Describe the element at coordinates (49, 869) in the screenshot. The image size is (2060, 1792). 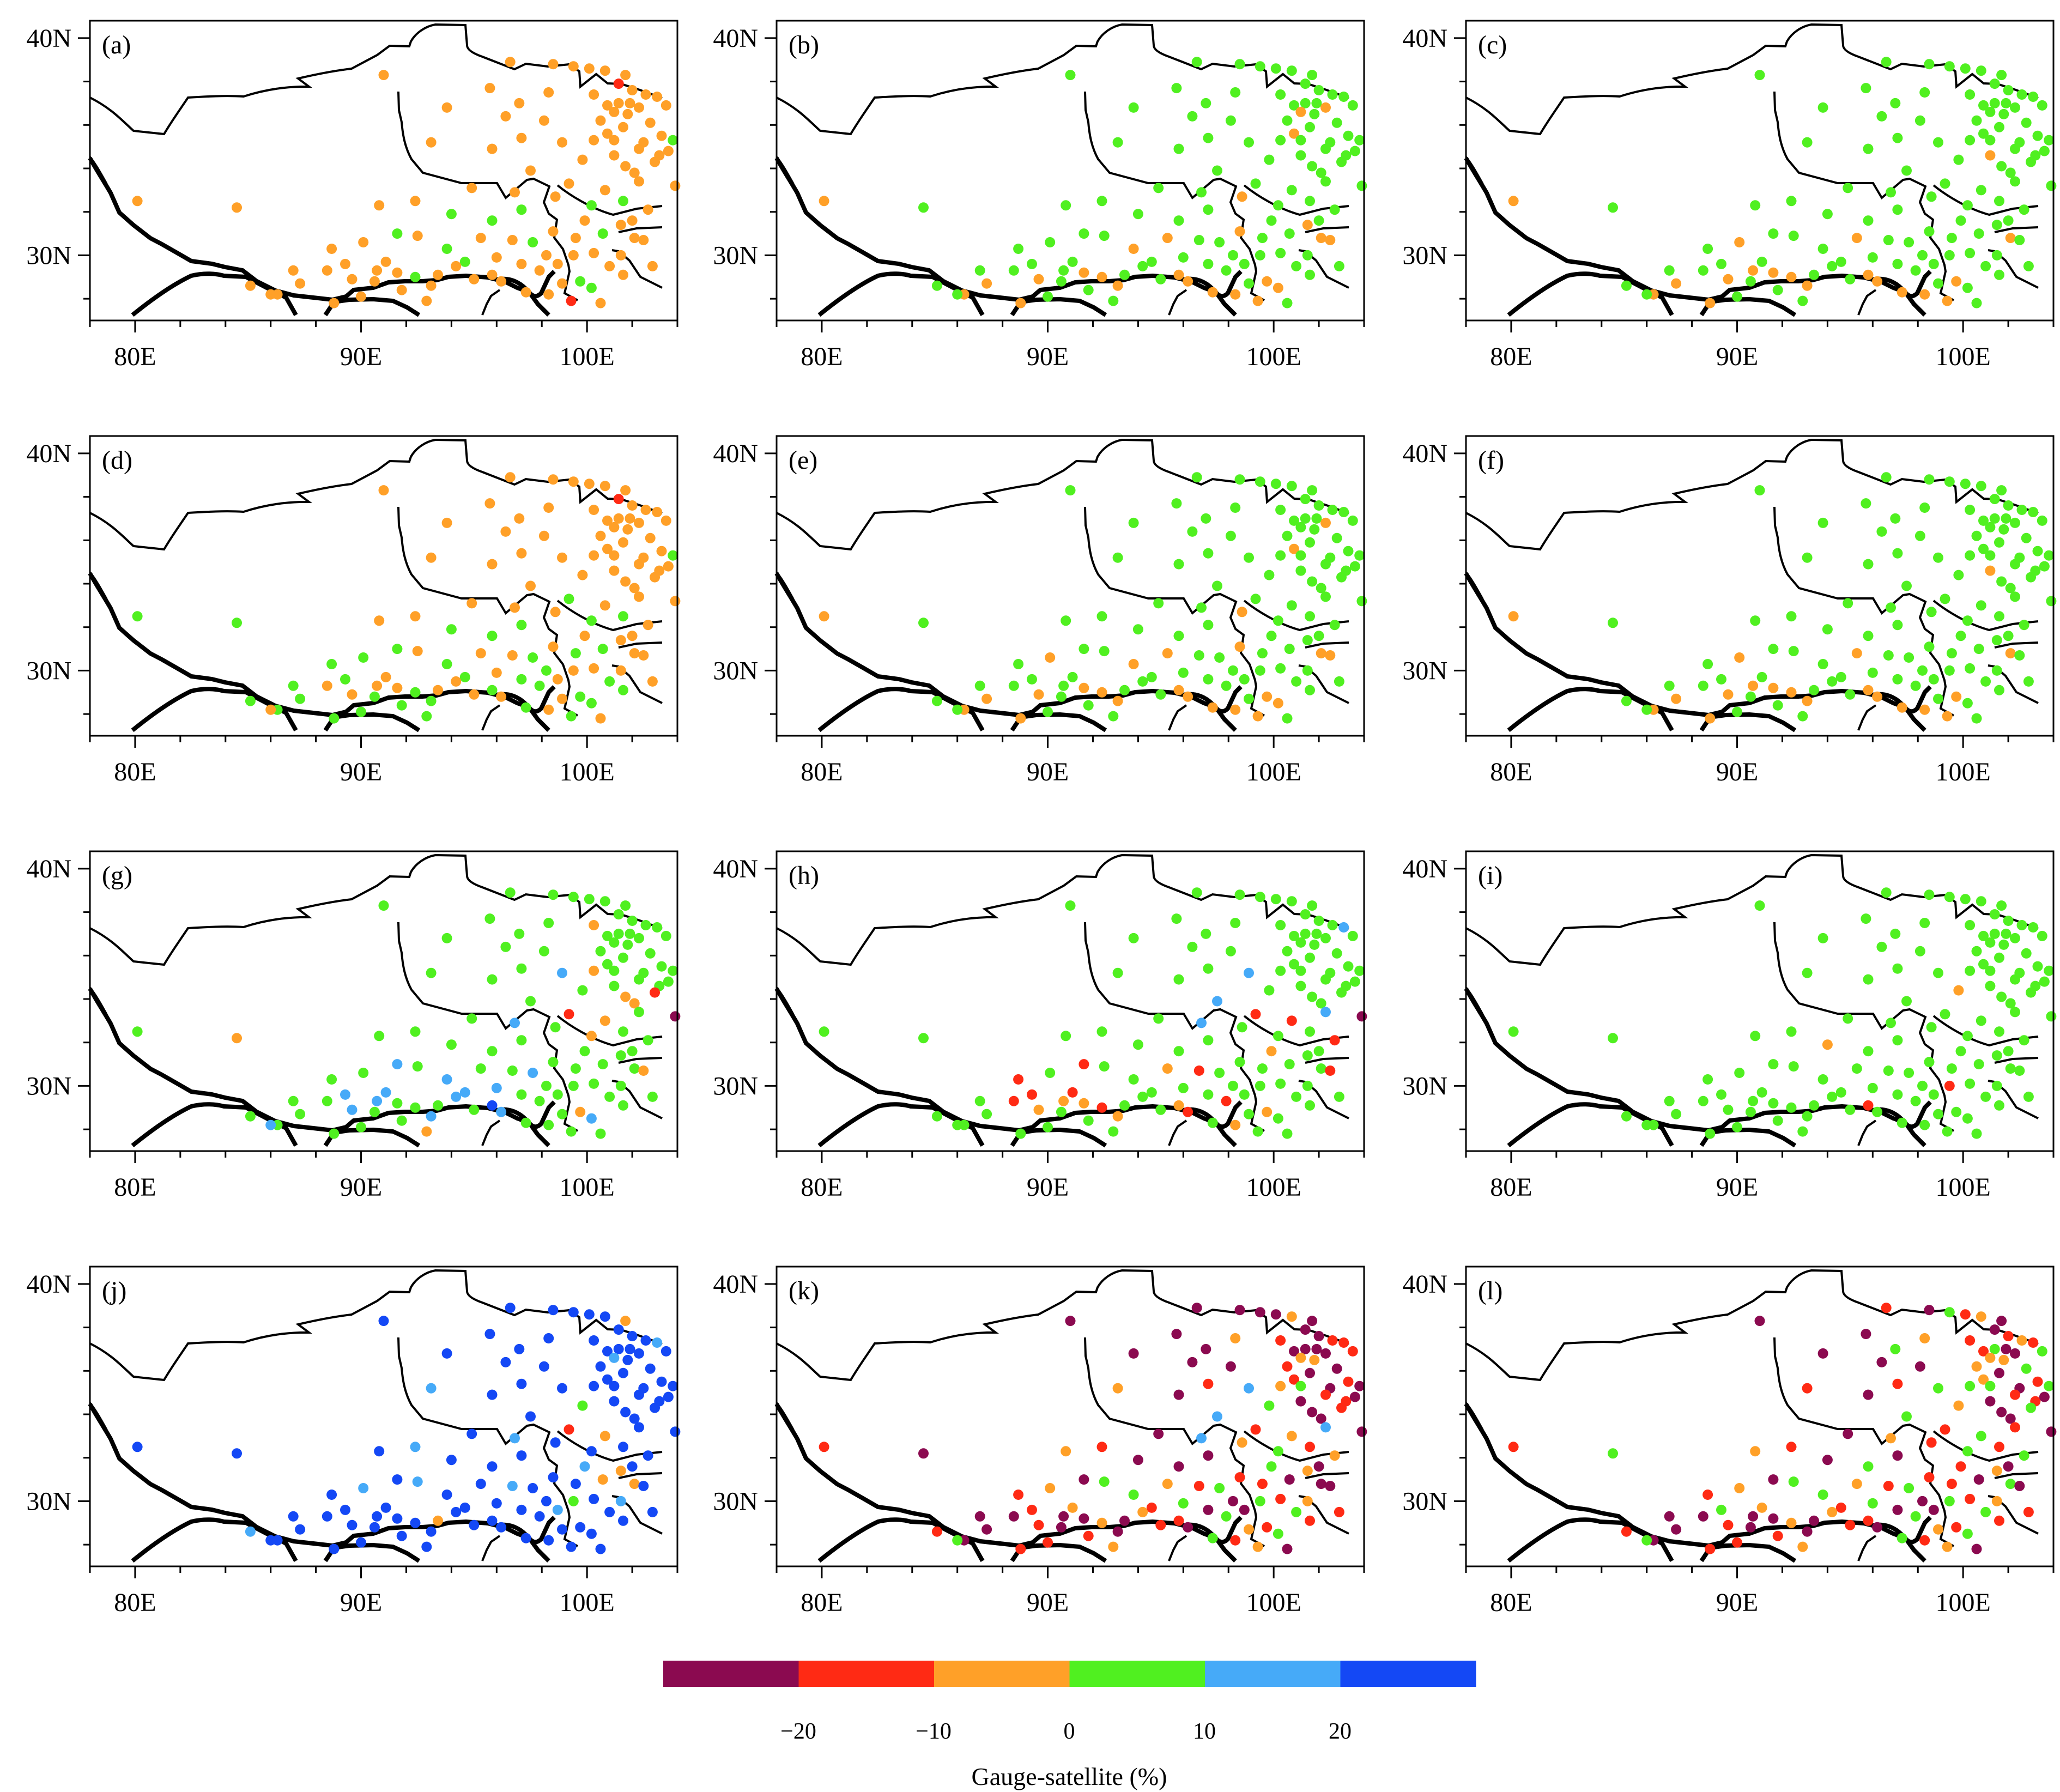
I see `lat-tick-label: 40N` at that location.